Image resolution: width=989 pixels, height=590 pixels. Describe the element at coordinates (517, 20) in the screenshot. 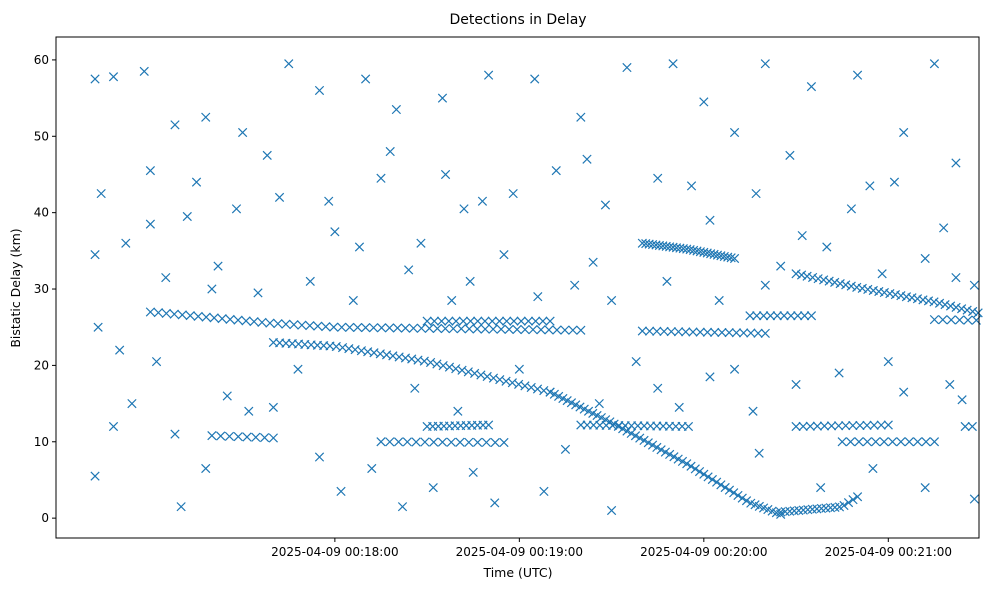

I see `chart-title: Detections in Delay` at that location.